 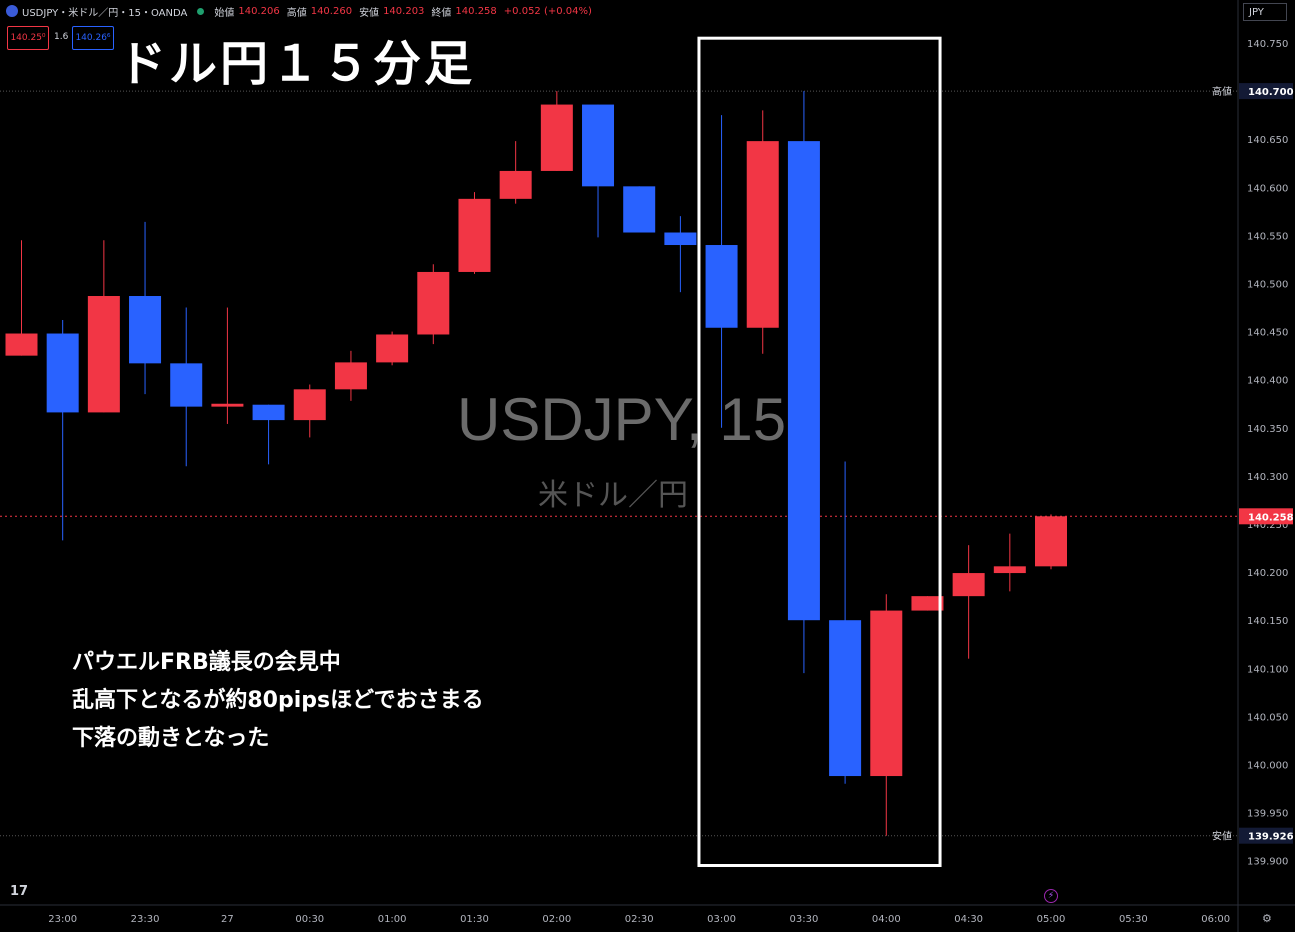 I want to click on buy-button: 140.26⁶, so click(x=93, y=38).